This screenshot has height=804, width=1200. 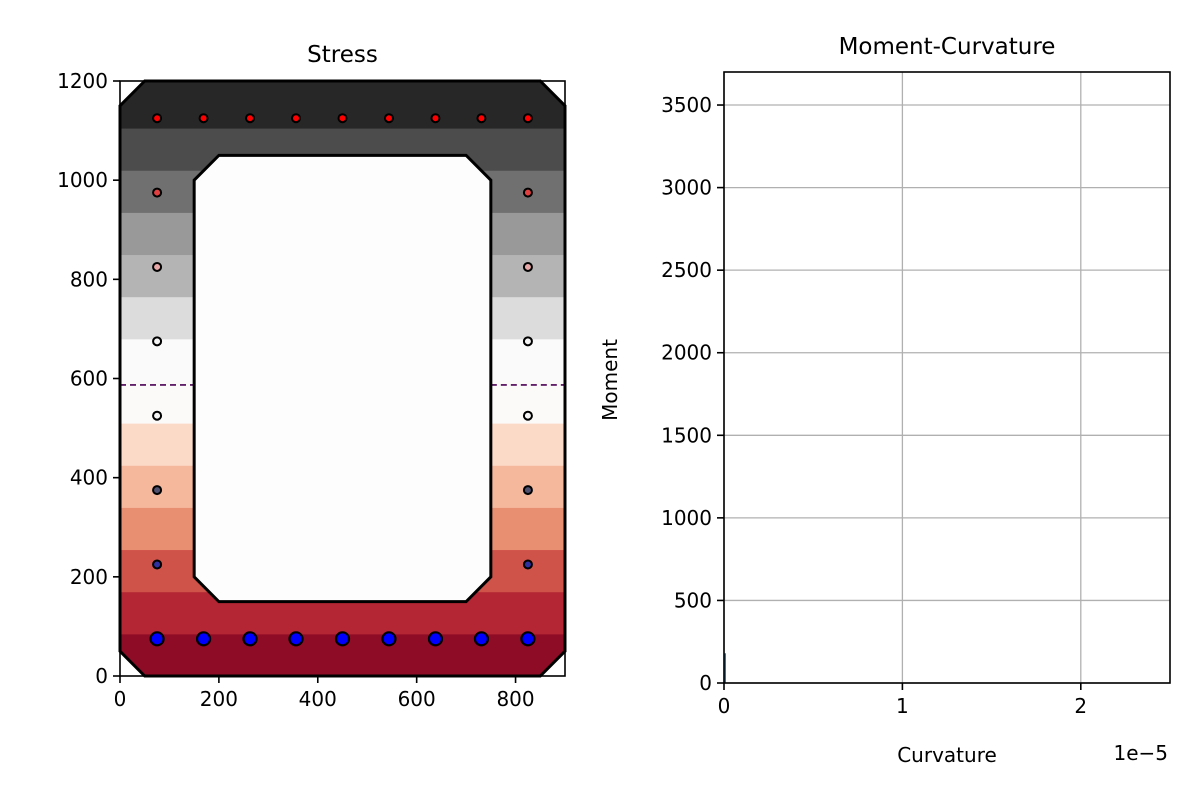 What do you see at coordinates (693, 600) in the screenshot?
I see `y-tick-label: 500` at bounding box center [693, 600].